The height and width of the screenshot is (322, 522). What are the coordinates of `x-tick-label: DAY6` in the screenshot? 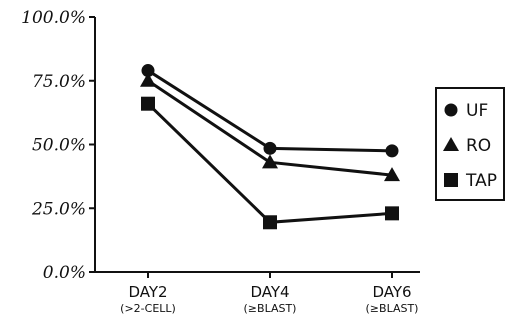 It's located at (391, 292).